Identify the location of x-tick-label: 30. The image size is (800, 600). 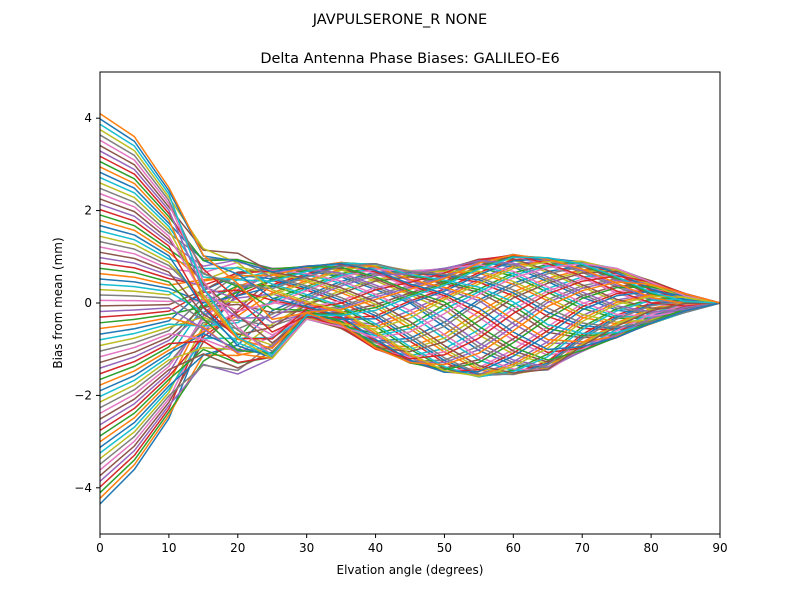
(306, 548).